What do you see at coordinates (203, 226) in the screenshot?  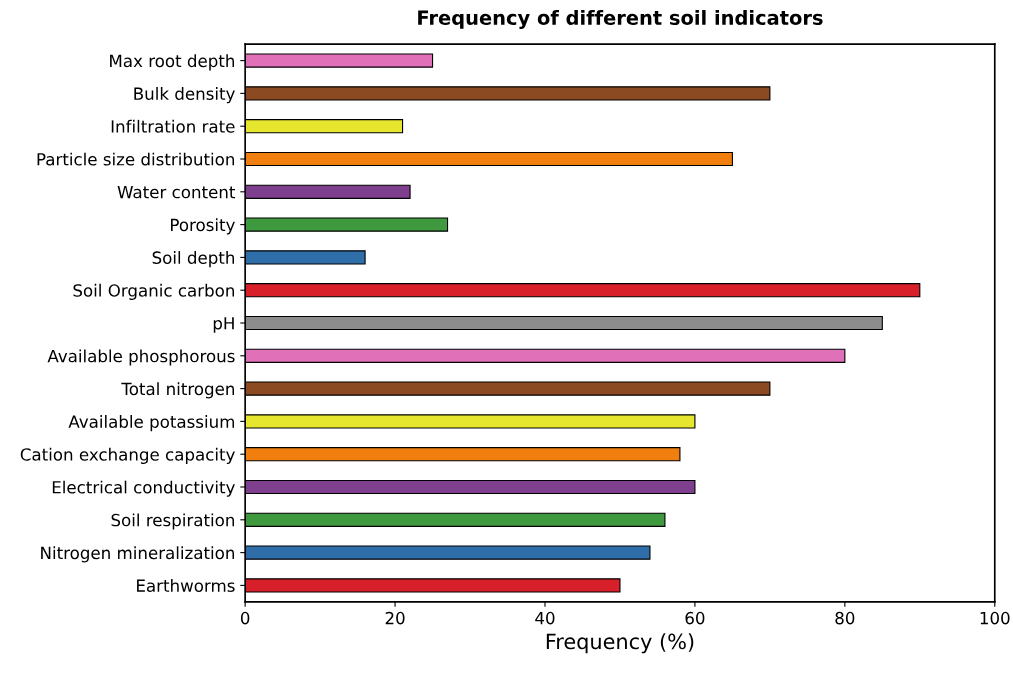 I see `y-tick-label: Porosity` at bounding box center [203, 226].